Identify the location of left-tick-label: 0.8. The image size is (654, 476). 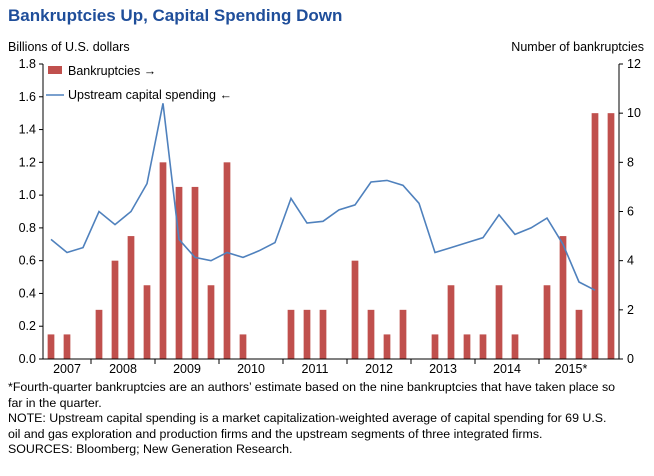
(27, 228).